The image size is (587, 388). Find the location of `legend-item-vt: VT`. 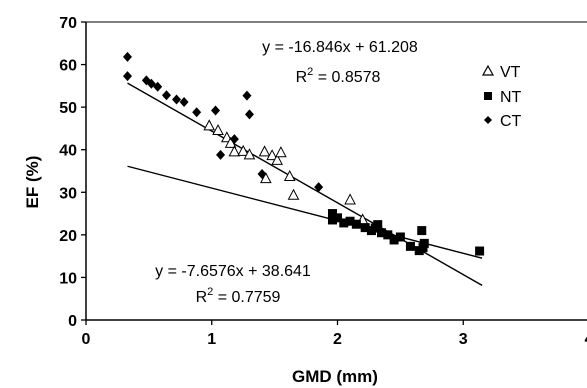

legend-item-vt: VT is located at coordinates (501, 72).